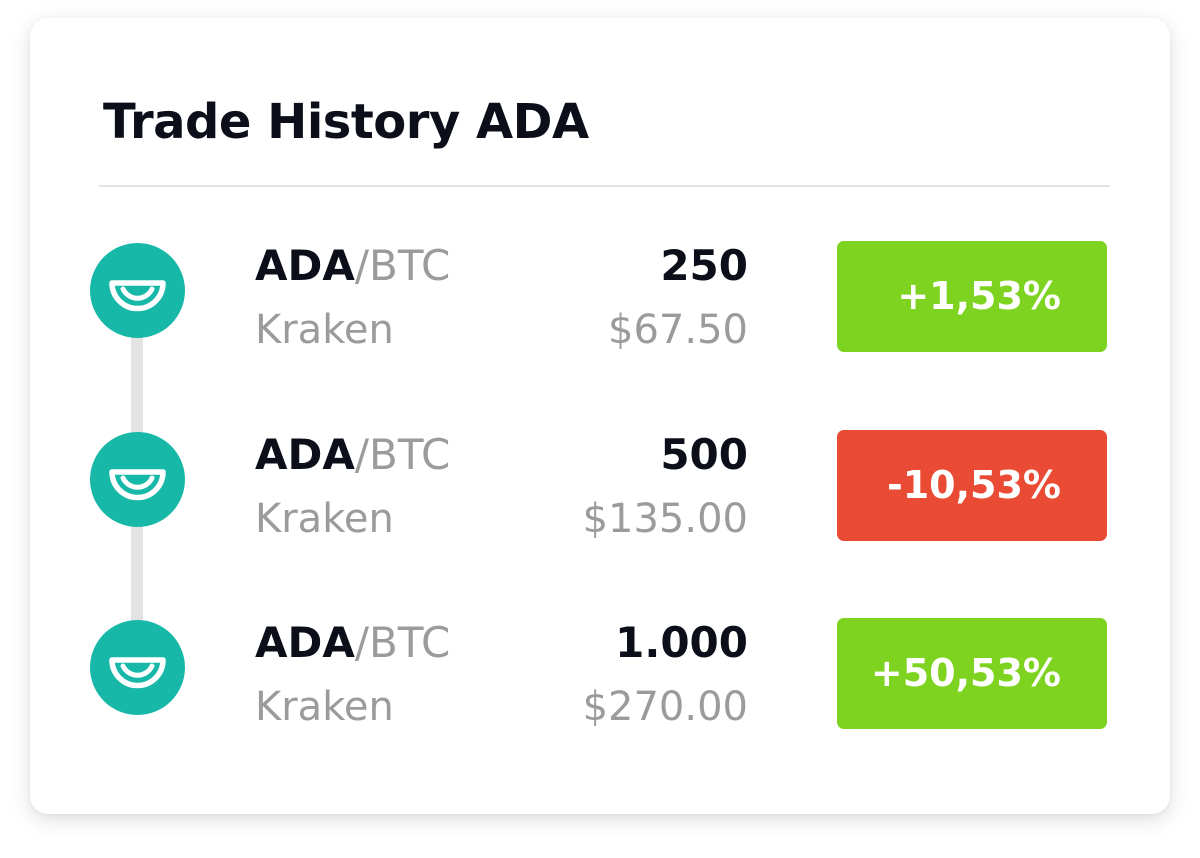 This screenshot has width=1200, height=858. Describe the element at coordinates (600, 674) in the screenshot. I see `trade-row: ADA/BTC Kraken 1.000 $270.00 +50,53%` at that location.